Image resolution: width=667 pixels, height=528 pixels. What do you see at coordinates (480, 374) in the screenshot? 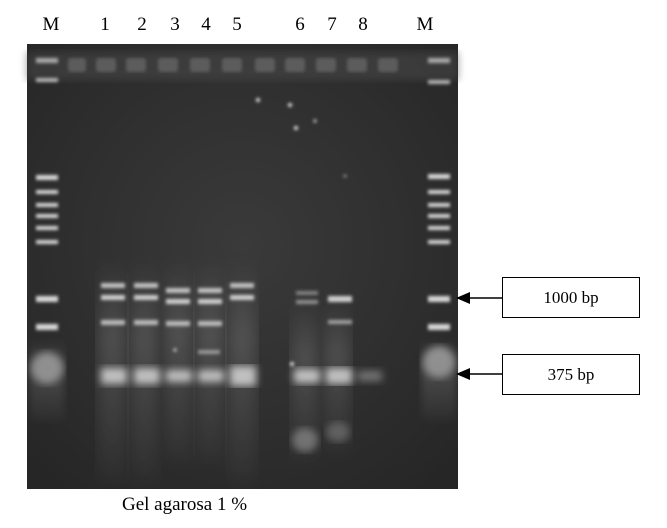
I see `arrow-375bp` at bounding box center [480, 374].